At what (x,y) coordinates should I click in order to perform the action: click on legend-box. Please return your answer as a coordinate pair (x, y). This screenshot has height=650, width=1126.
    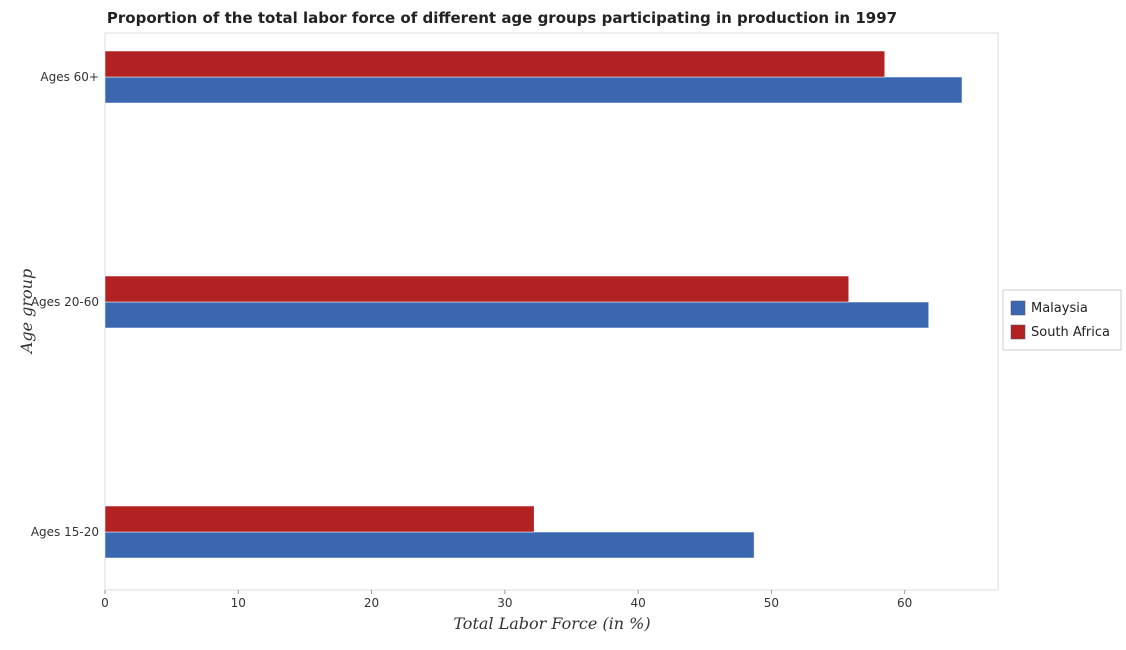
    Looking at the image, I should click on (1062, 320).